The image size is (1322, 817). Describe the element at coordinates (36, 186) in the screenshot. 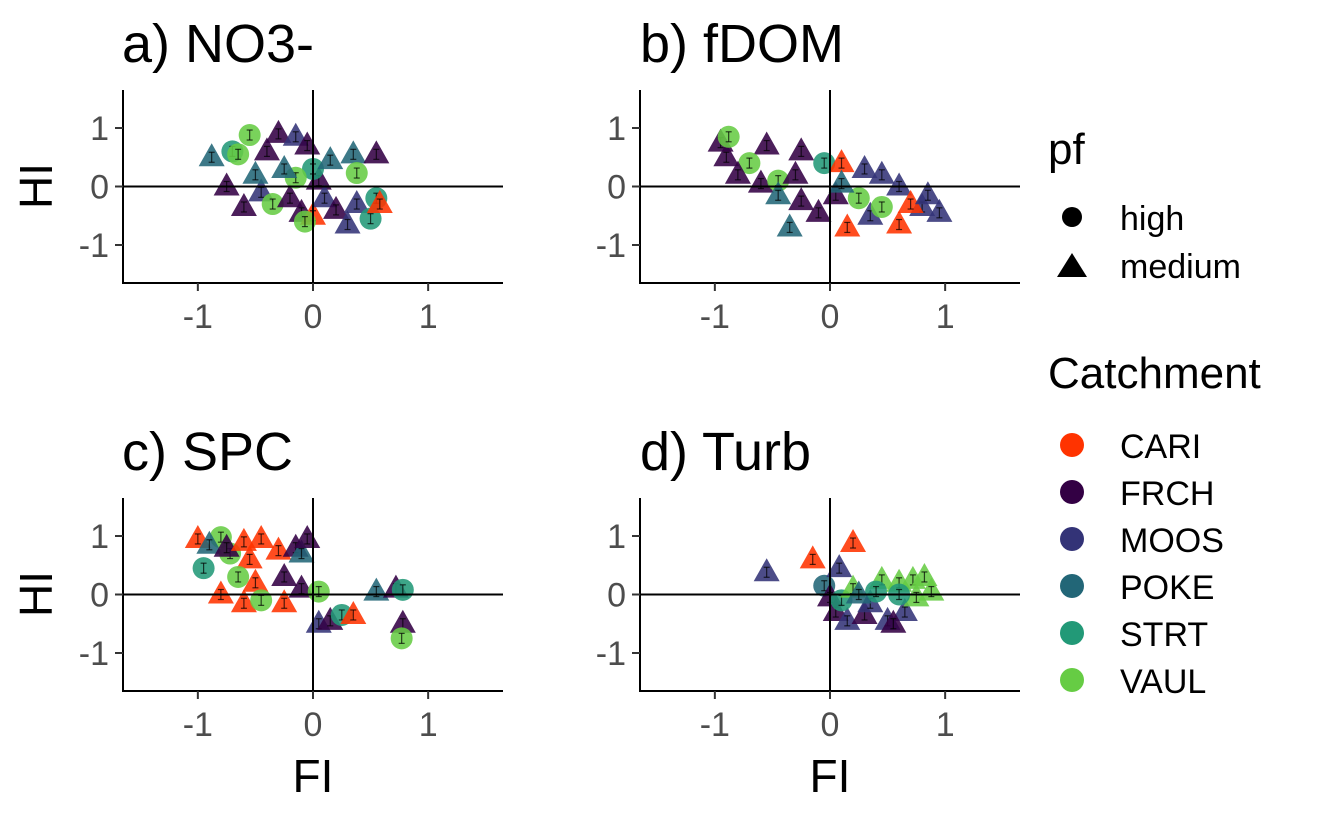

I see `y-axis-title-a: HI` at that location.